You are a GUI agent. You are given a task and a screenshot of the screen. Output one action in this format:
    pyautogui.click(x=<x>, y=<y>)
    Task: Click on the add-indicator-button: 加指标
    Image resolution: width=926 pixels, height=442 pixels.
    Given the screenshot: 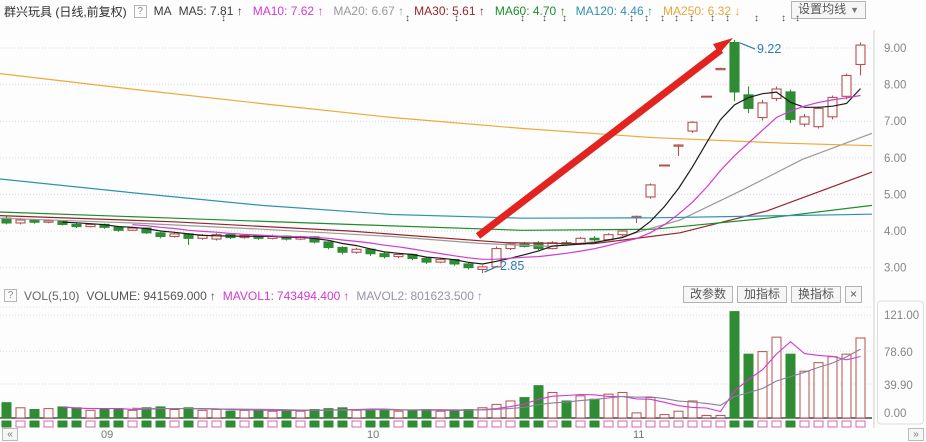 What is the action you would take?
    pyautogui.click(x=761, y=294)
    